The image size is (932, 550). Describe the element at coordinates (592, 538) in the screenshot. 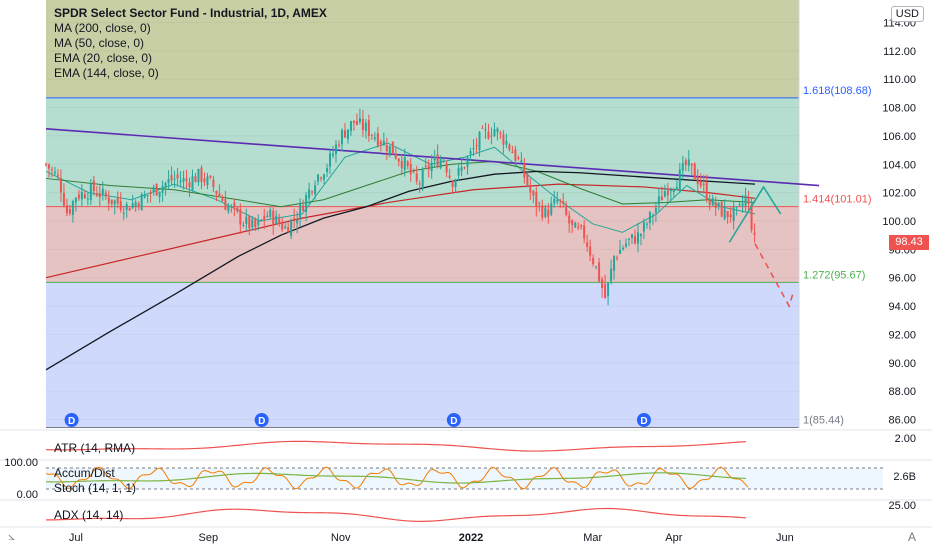

I see `x-tick-label: Mar` at that location.